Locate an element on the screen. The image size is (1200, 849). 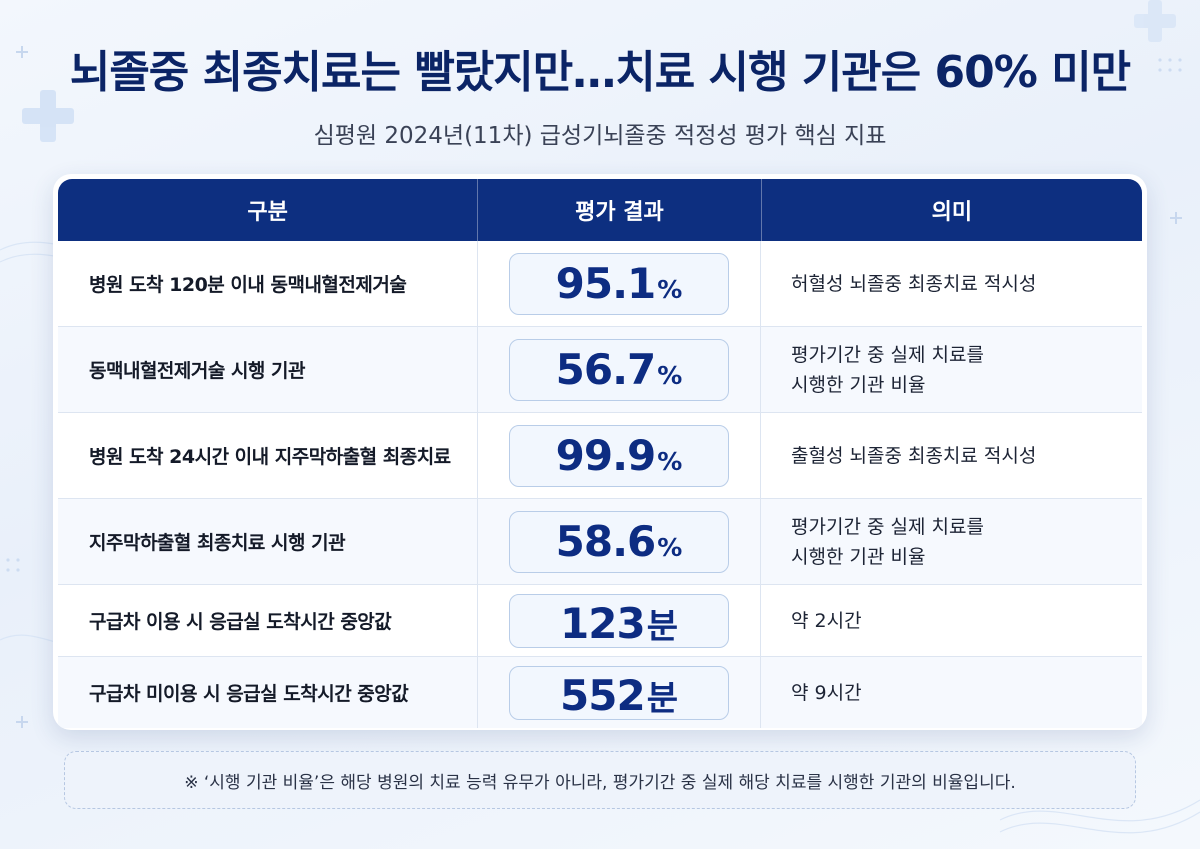
result-value: 99.9 is located at coordinates (606, 455).